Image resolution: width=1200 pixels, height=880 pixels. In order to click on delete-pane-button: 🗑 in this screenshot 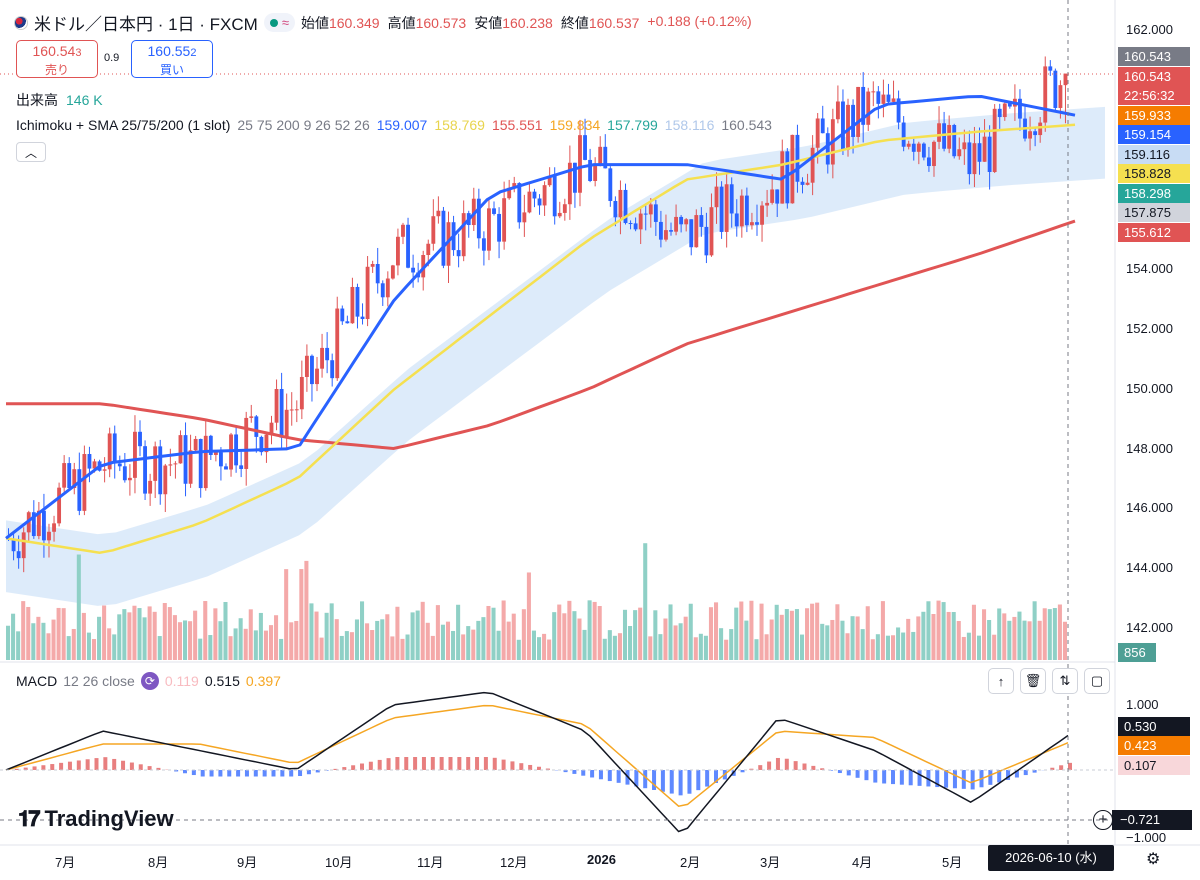, I will do `click(1033, 681)`.